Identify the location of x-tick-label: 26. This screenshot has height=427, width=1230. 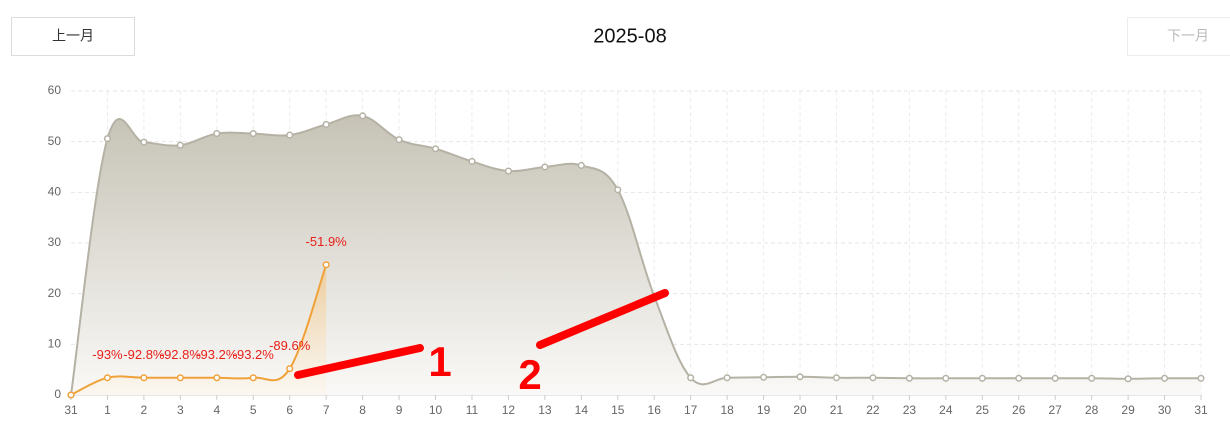
(1019, 410).